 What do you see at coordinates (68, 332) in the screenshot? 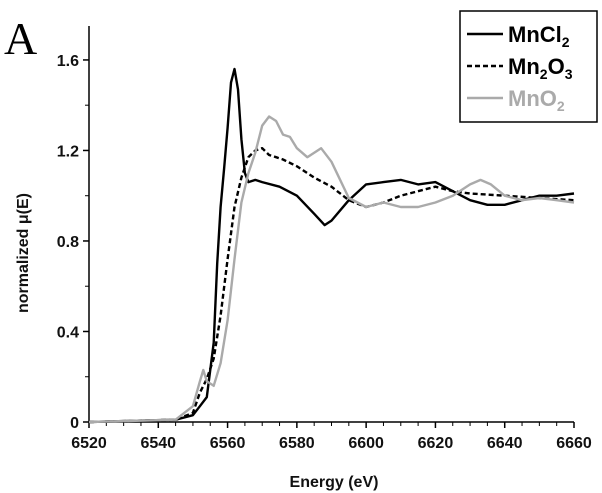
I see `y-tick-label: 0.4` at bounding box center [68, 332].